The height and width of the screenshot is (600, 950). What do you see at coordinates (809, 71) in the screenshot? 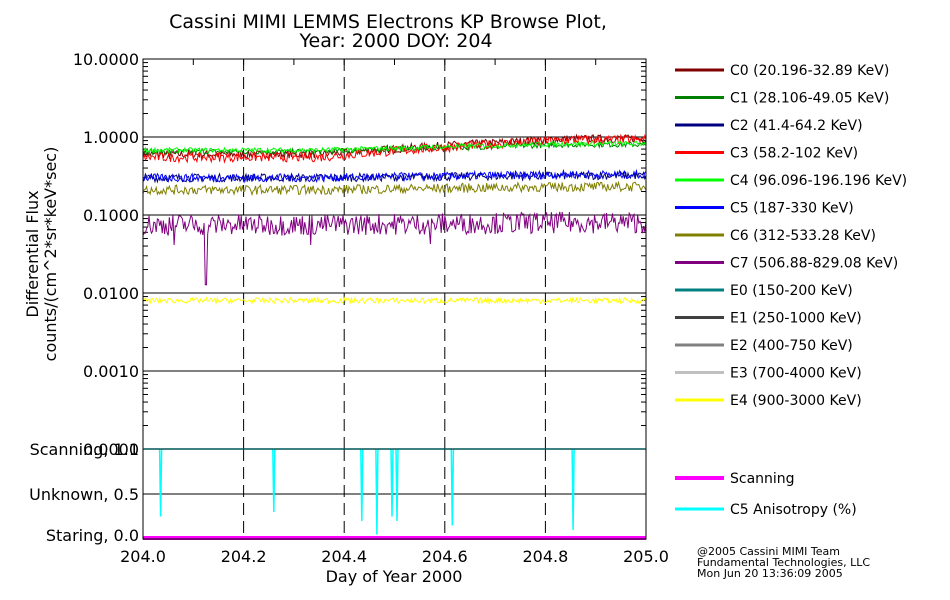
I see `legend-label: C0 (20.196-32.89 KeV)` at bounding box center [809, 71].